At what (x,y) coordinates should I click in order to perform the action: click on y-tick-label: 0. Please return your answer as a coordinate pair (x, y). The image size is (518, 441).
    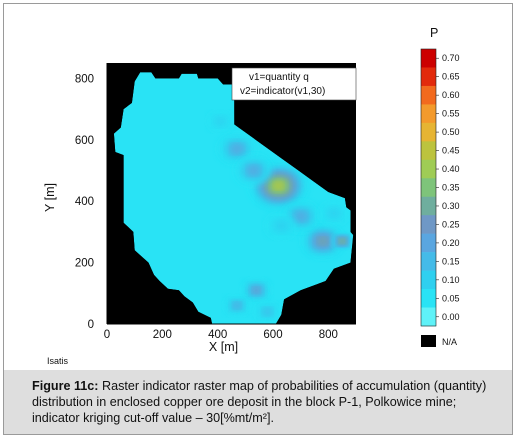
    Looking at the image, I should click on (91, 325).